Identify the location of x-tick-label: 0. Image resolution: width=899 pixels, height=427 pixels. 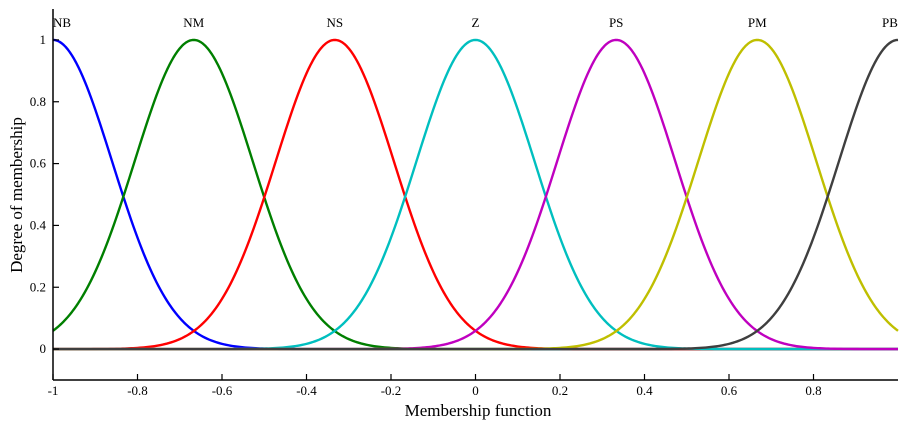
(475, 390).